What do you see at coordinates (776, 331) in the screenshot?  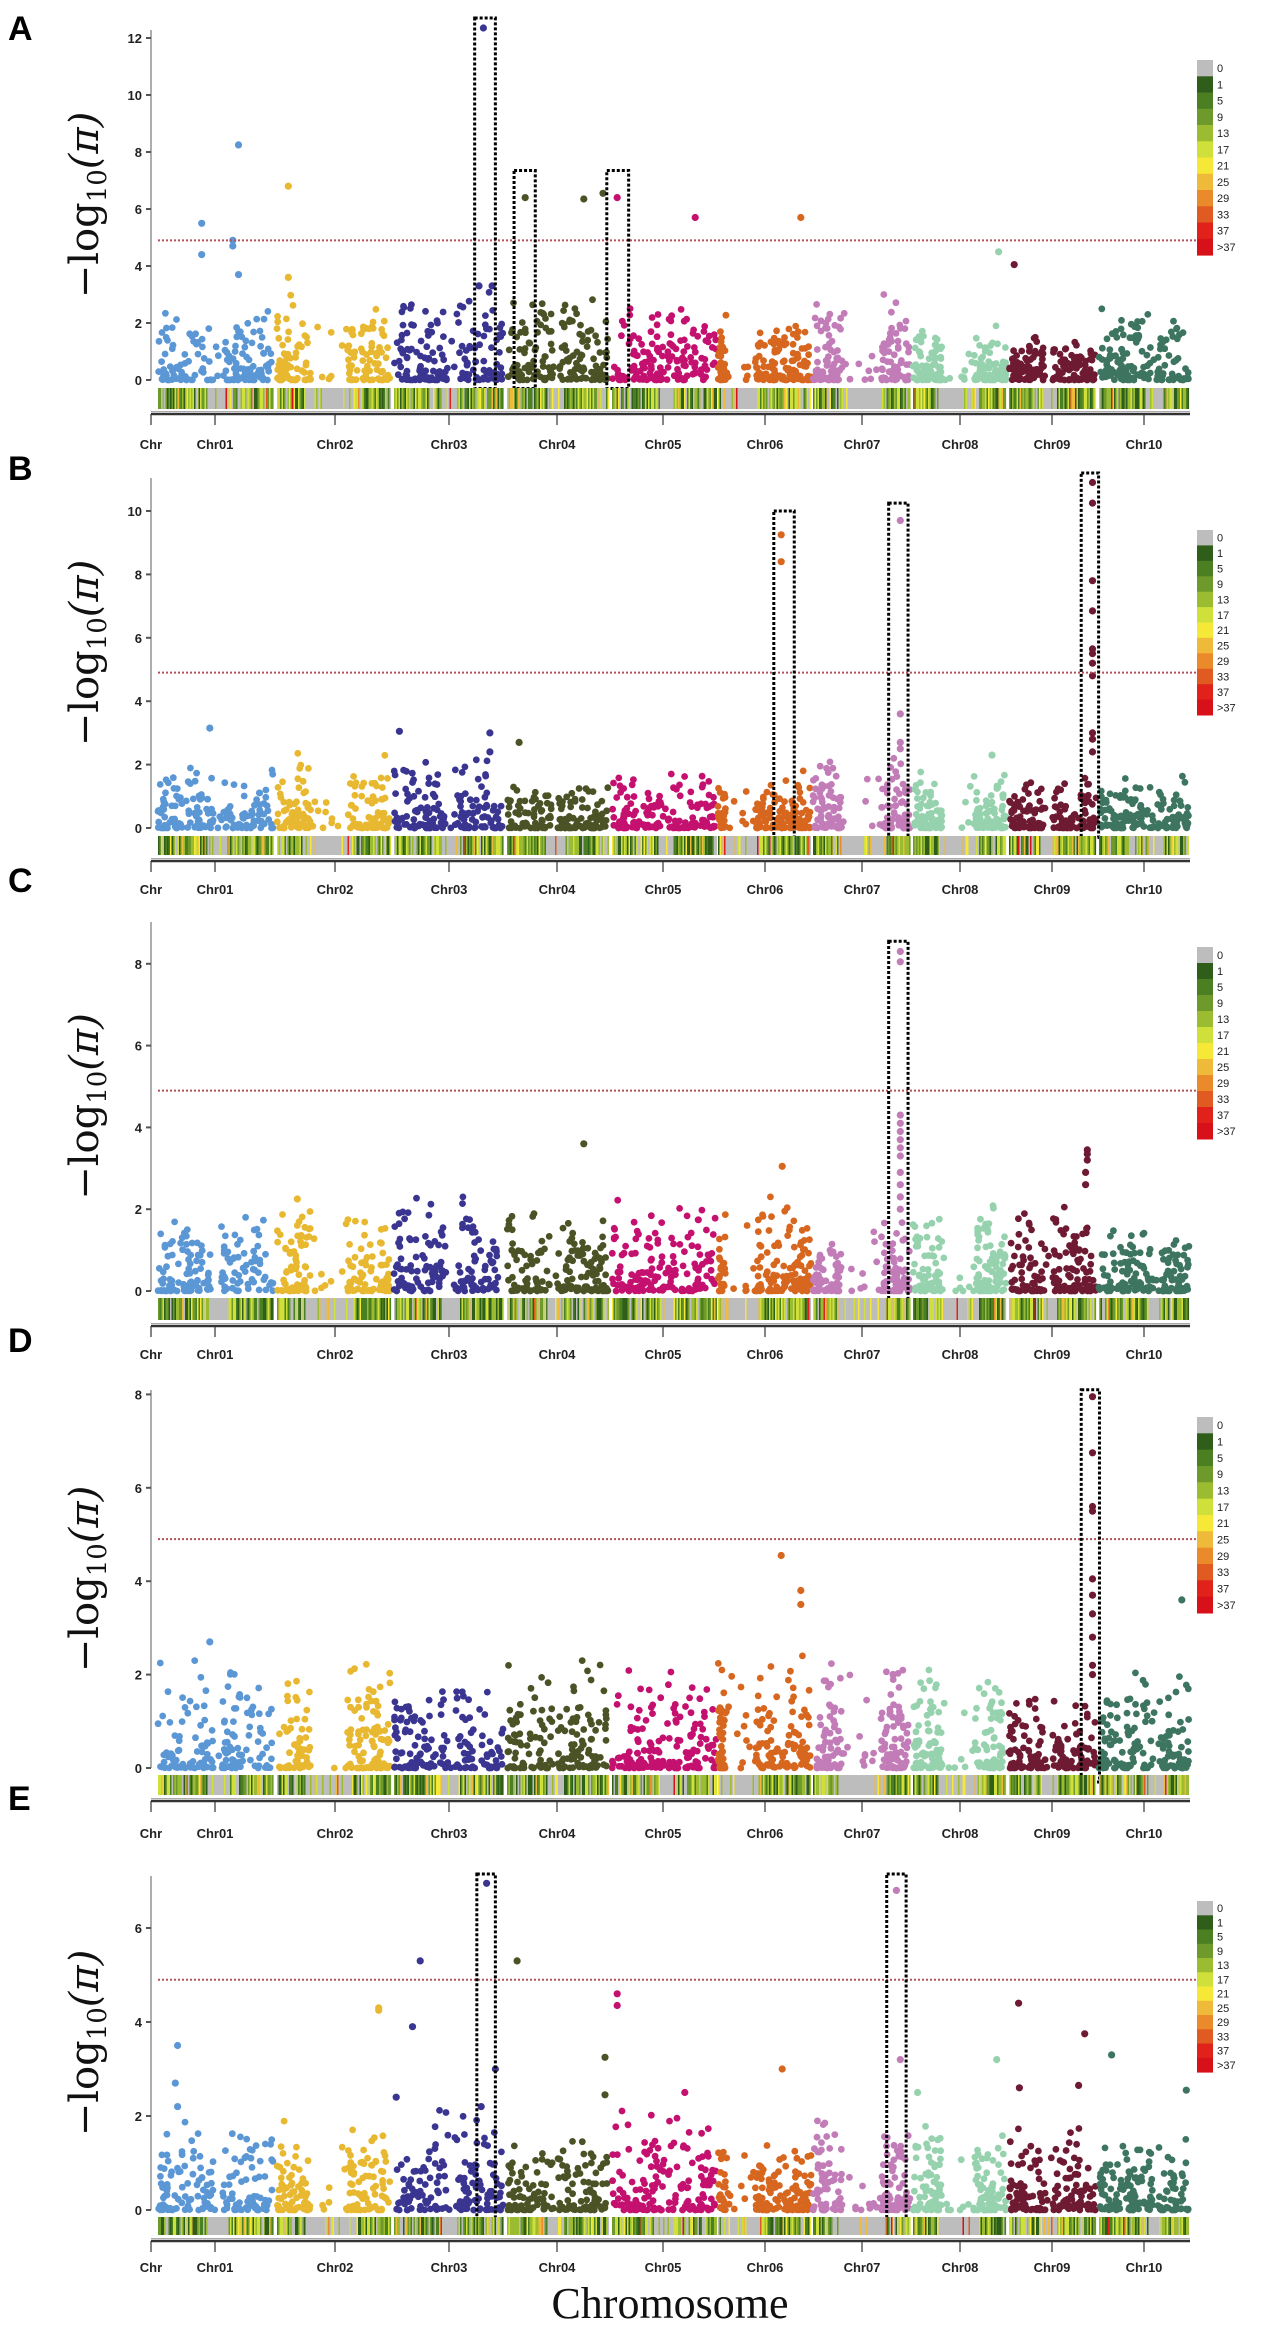 I see `snp-point-chr6` at bounding box center [776, 331].